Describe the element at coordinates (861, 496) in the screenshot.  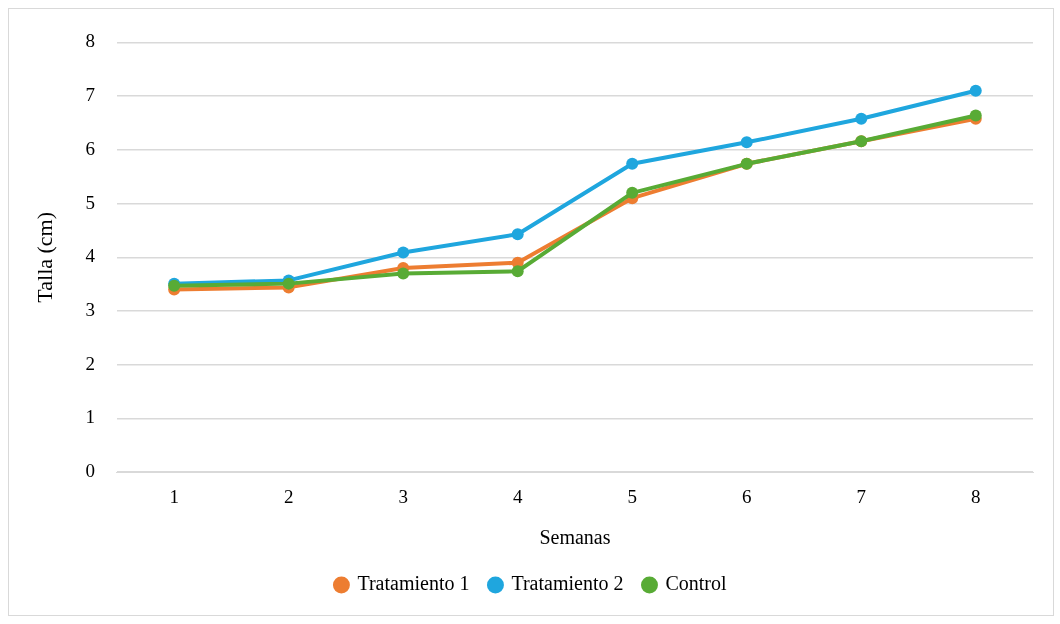
I see `x-tick-label: 7` at that location.